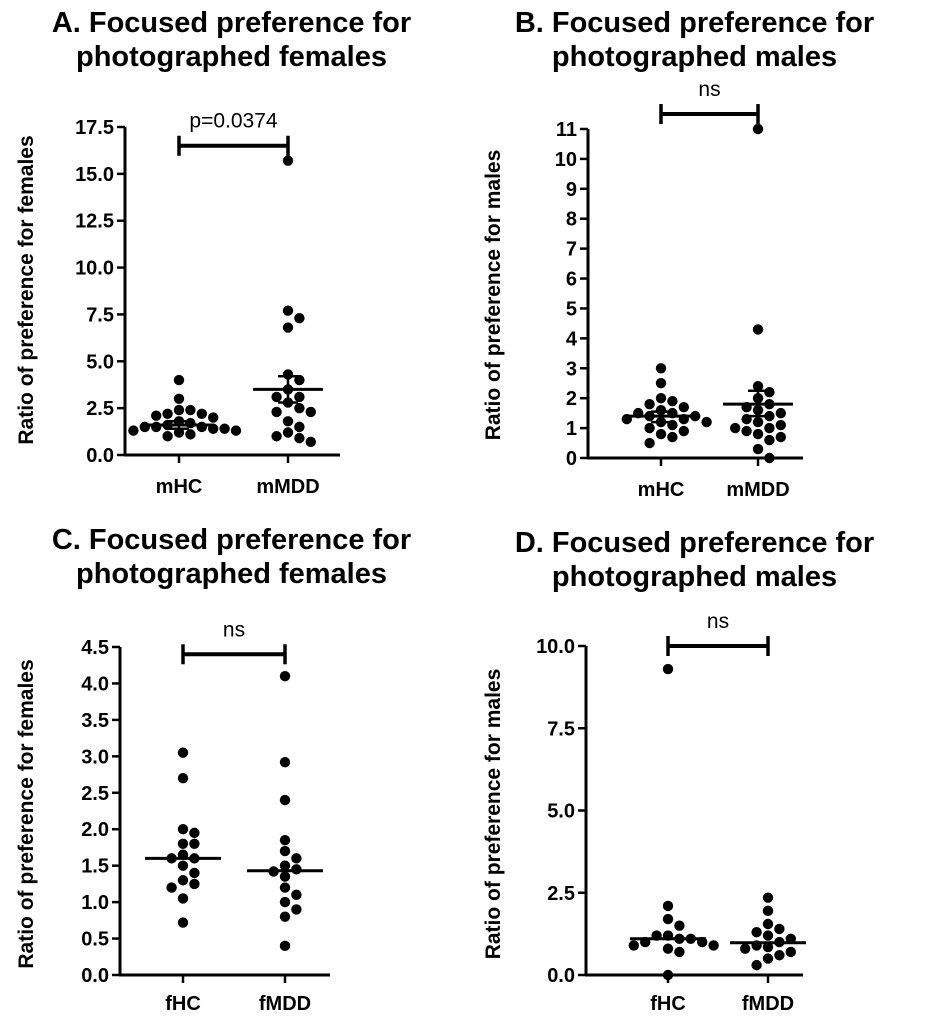 This screenshot has height=1018, width=926. Describe the element at coordinates (493, 295) in the screenshot. I see `y-axis-title: Ratio of preference for males` at that location.